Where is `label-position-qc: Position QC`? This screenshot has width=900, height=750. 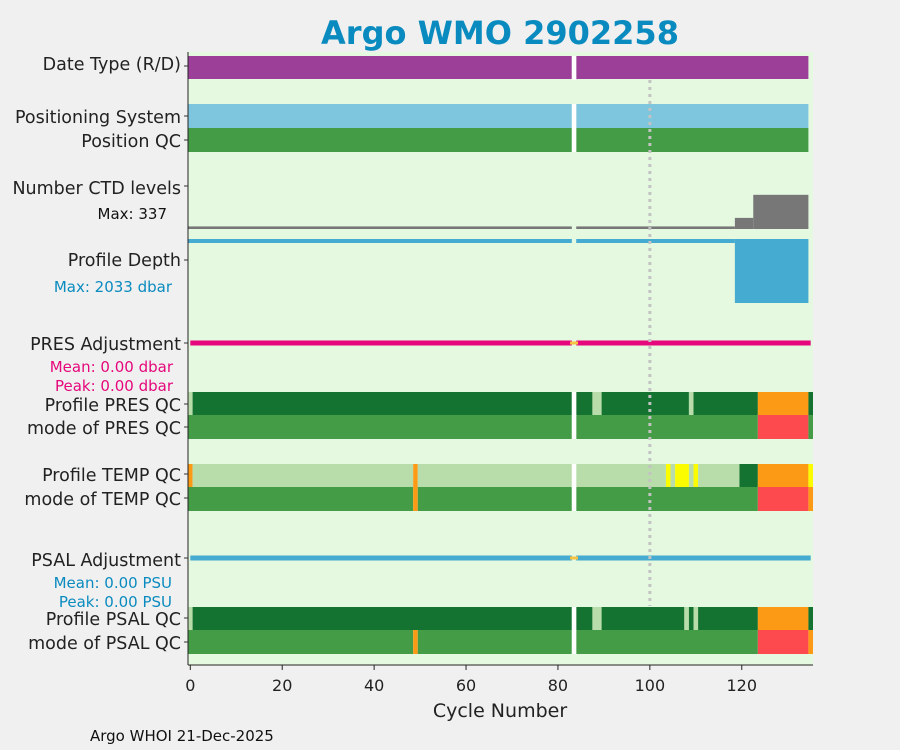
label-position-qc: Position QC is located at coordinates (131, 142).